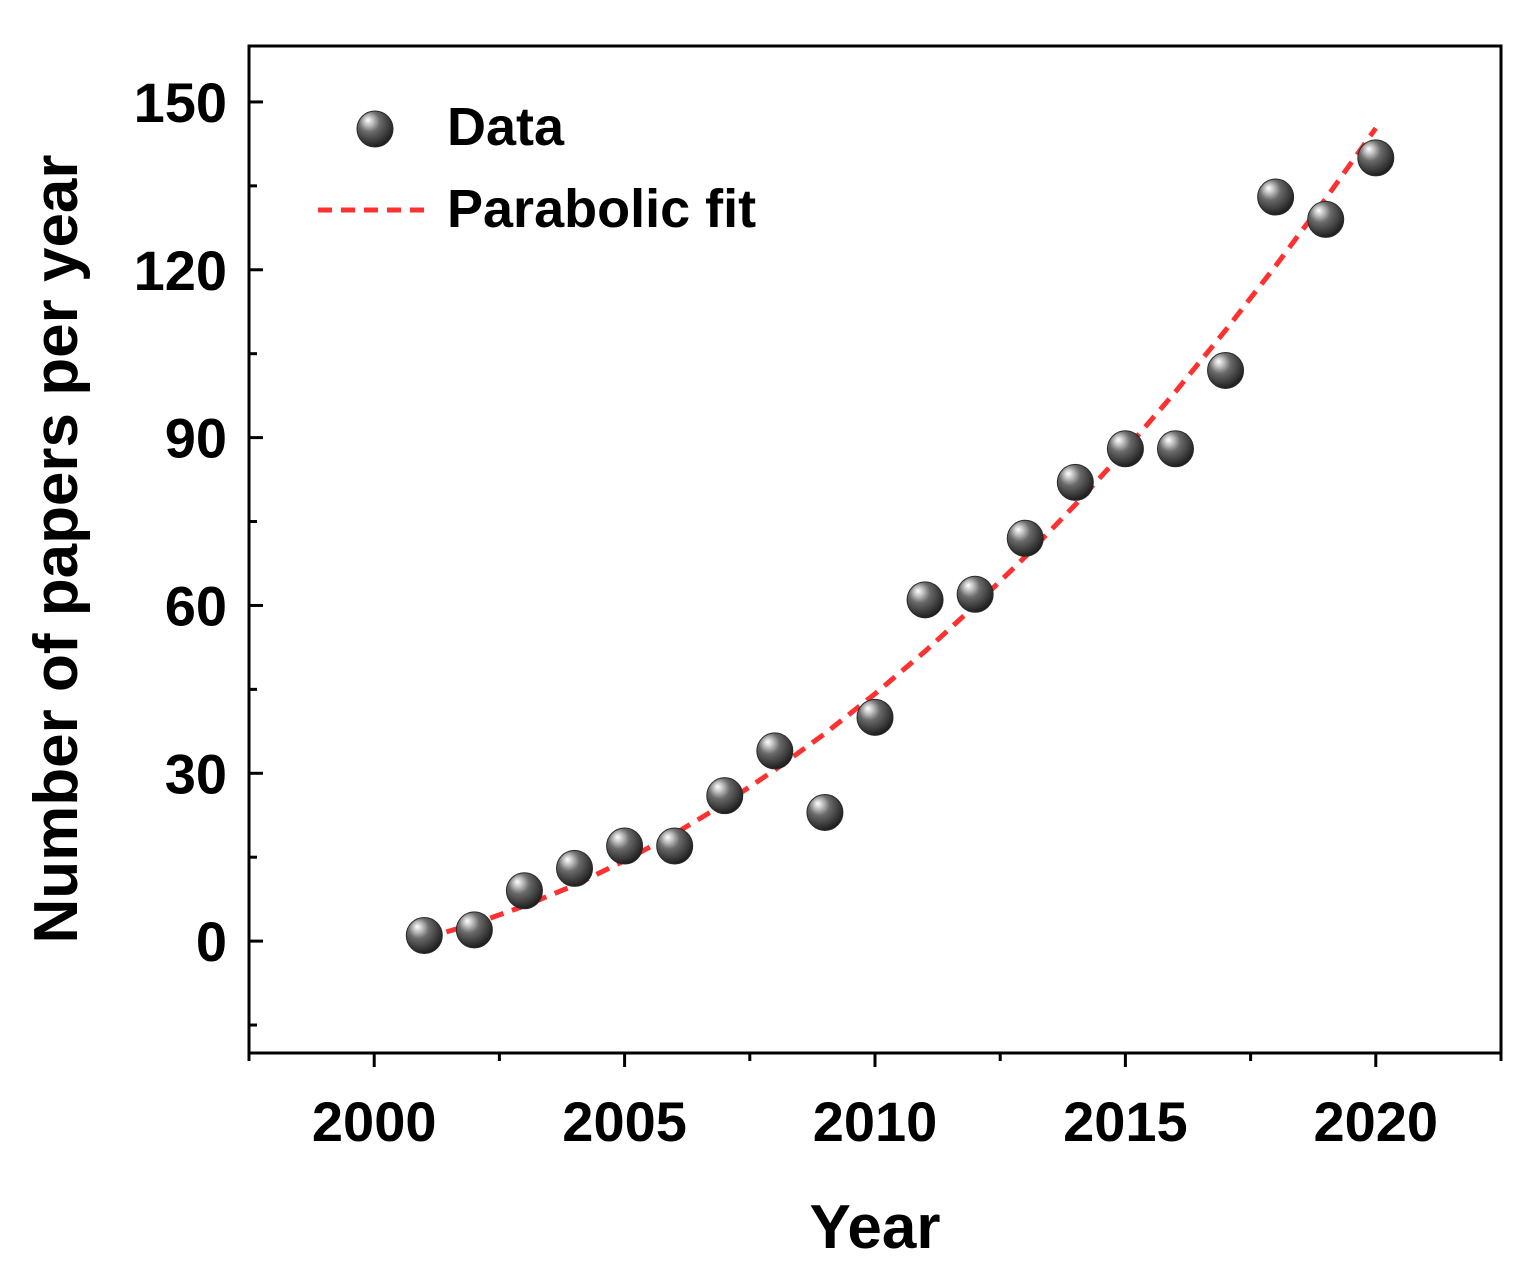  I want to click on legend-data-label: Data, so click(506, 127).